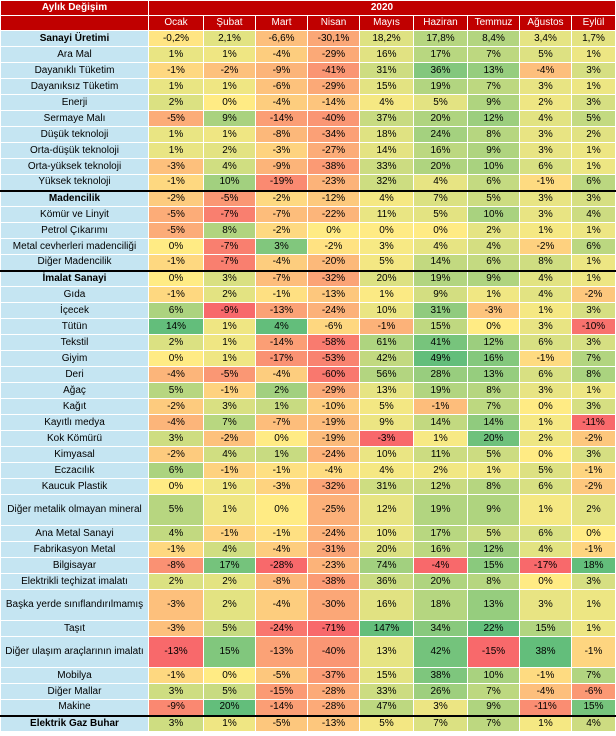  What do you see at coordinates (440, 454) in the screenshot?
I see `value-cell: 11%` at bounding box center [440, 454].